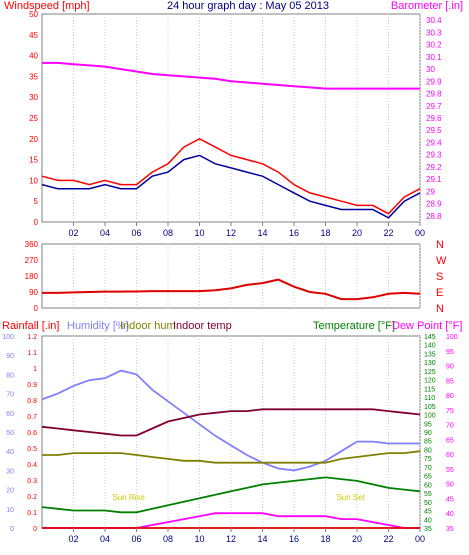 This screenshot has width=469, height=555. What do you see at coordinates (429, 389) in the screenshot?
I see `temperature-tick-label: 115` at bounding box center [429, 389].